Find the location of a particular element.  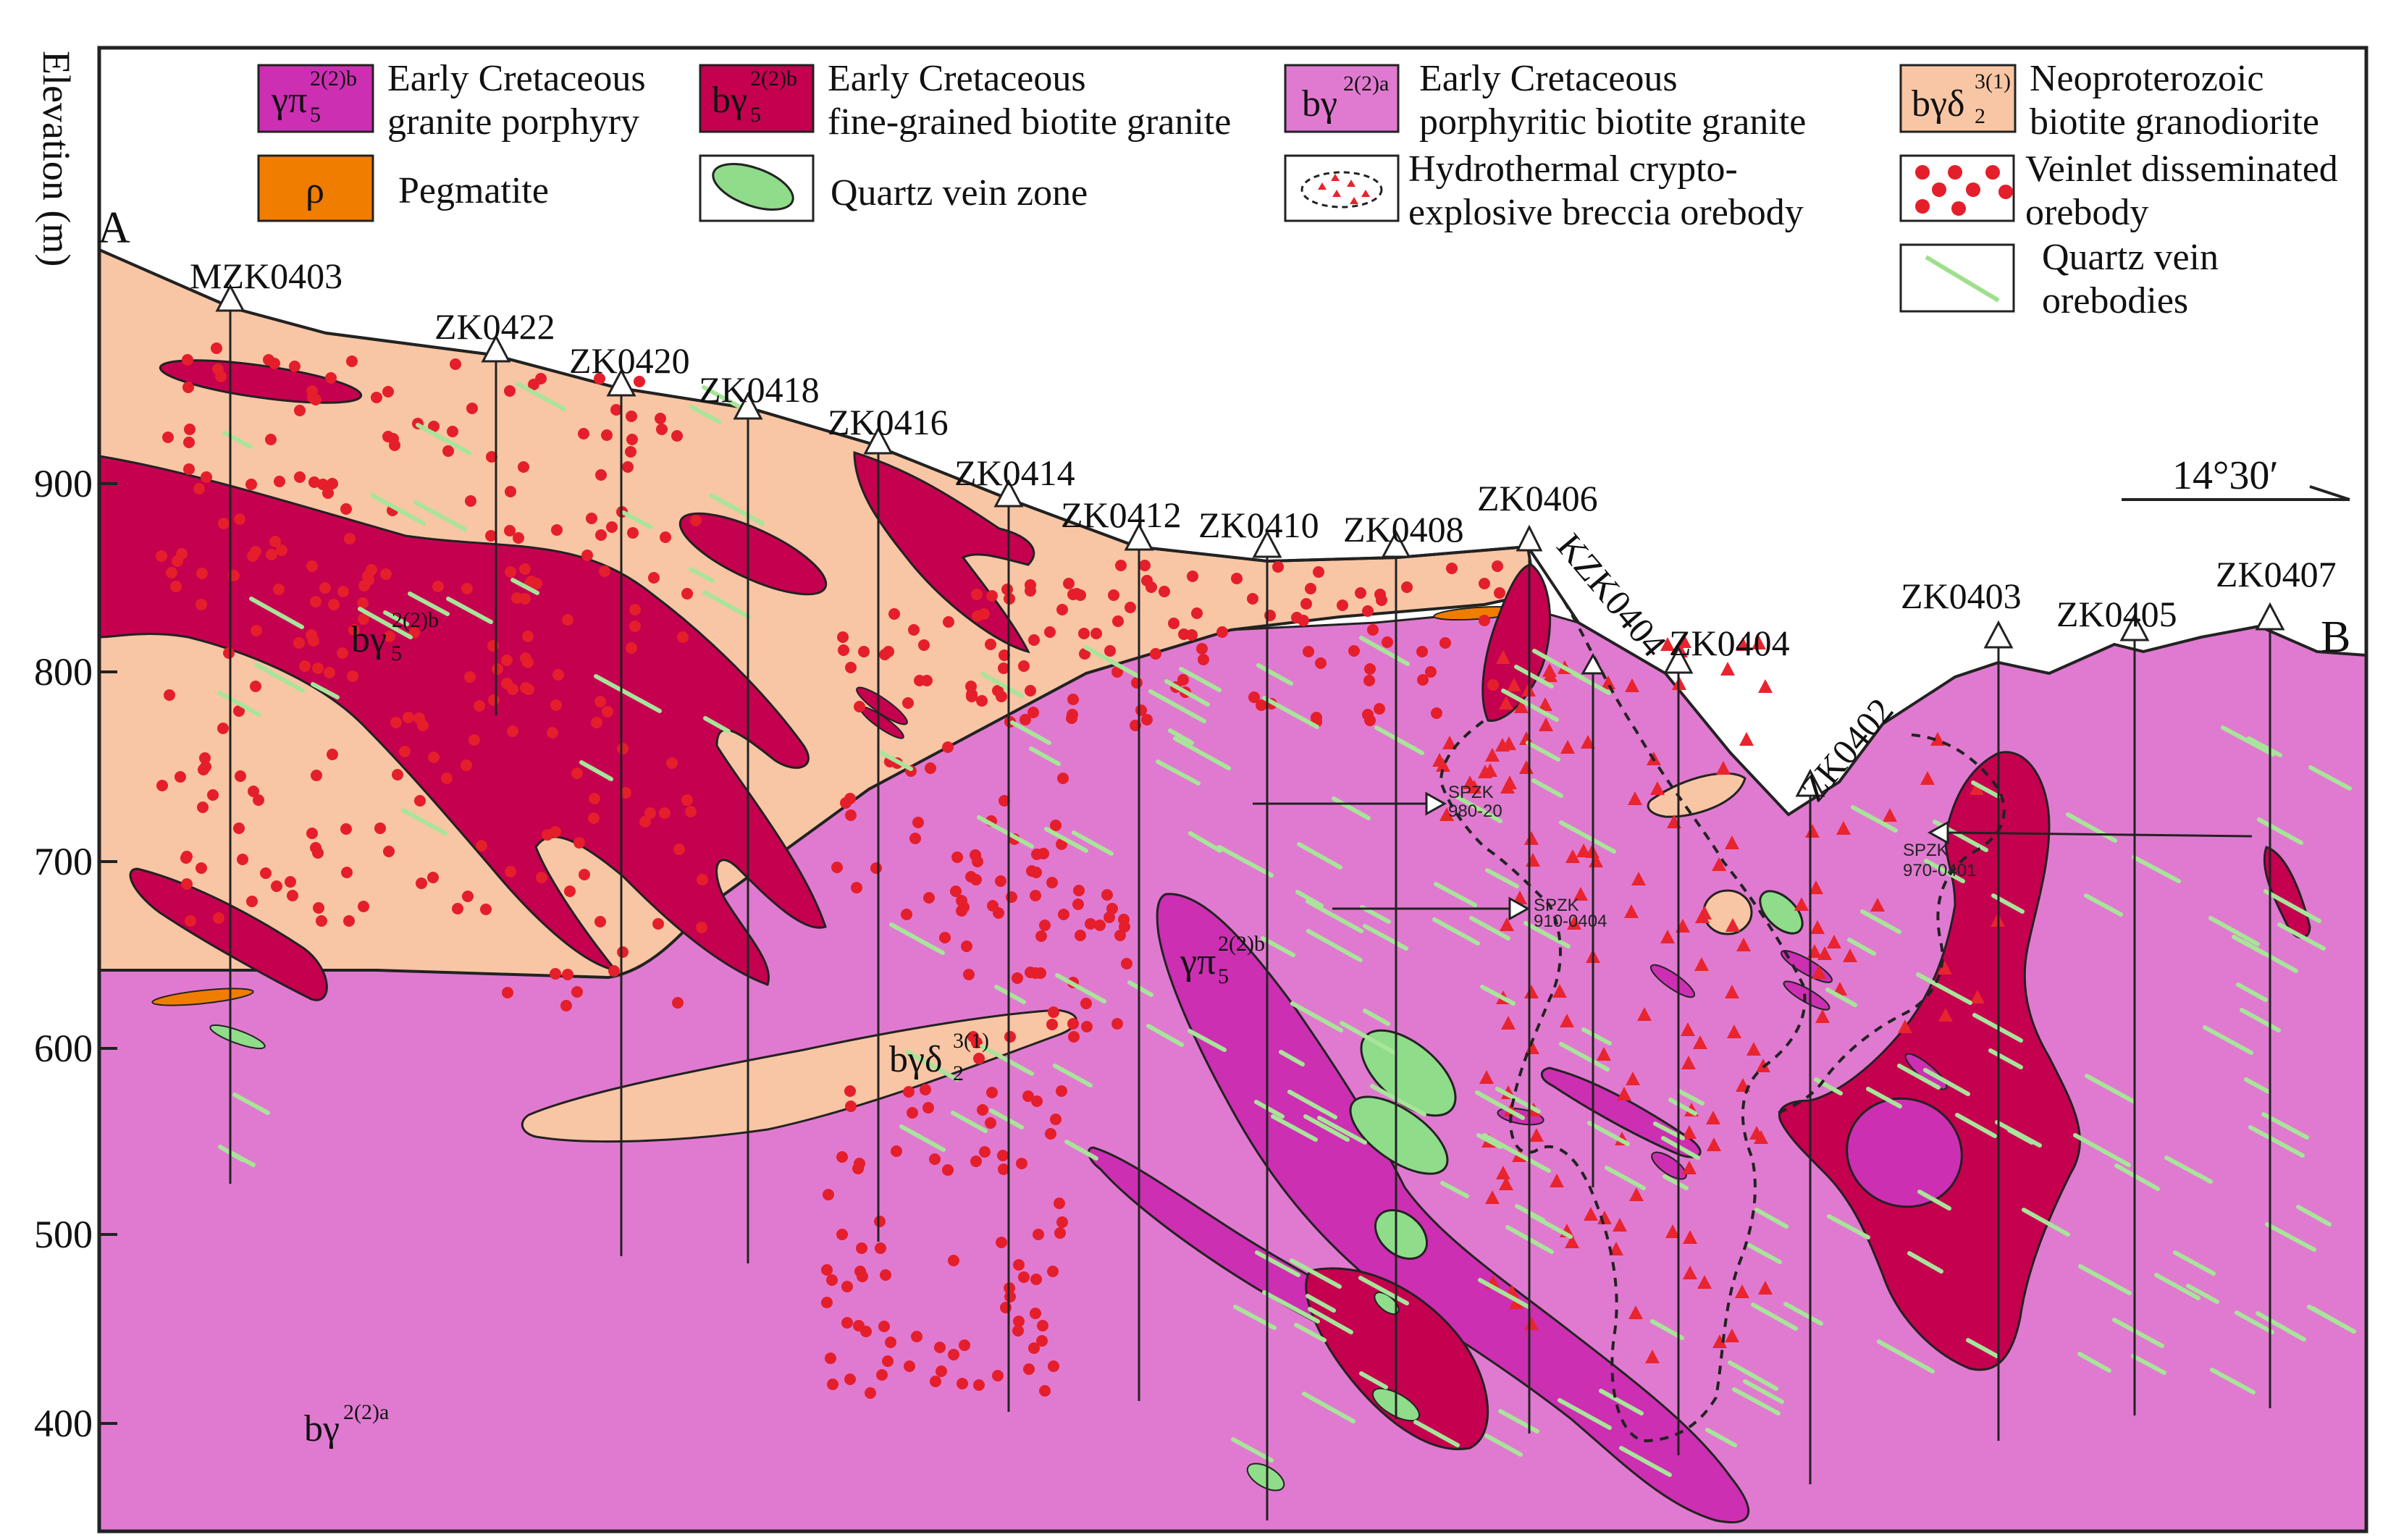

svg-text: bγ is located at coordinates (369, 639).